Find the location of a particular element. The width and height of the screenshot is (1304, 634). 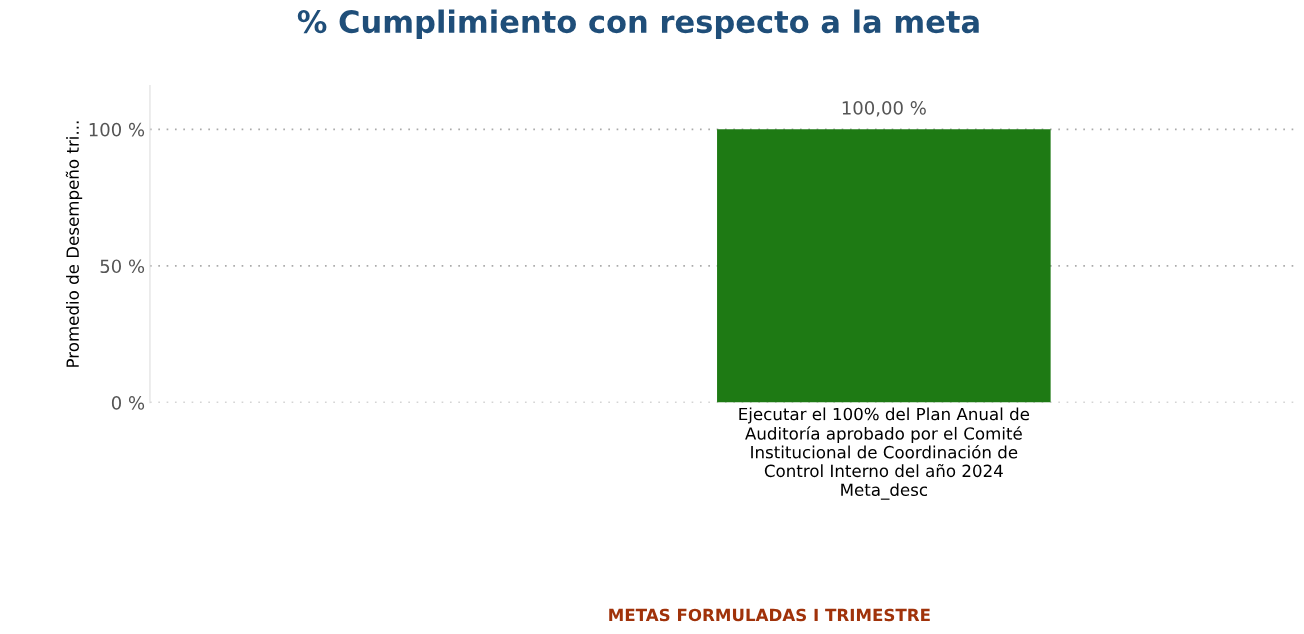

data-label: 100,00 % is located at coordinates (884, 109).